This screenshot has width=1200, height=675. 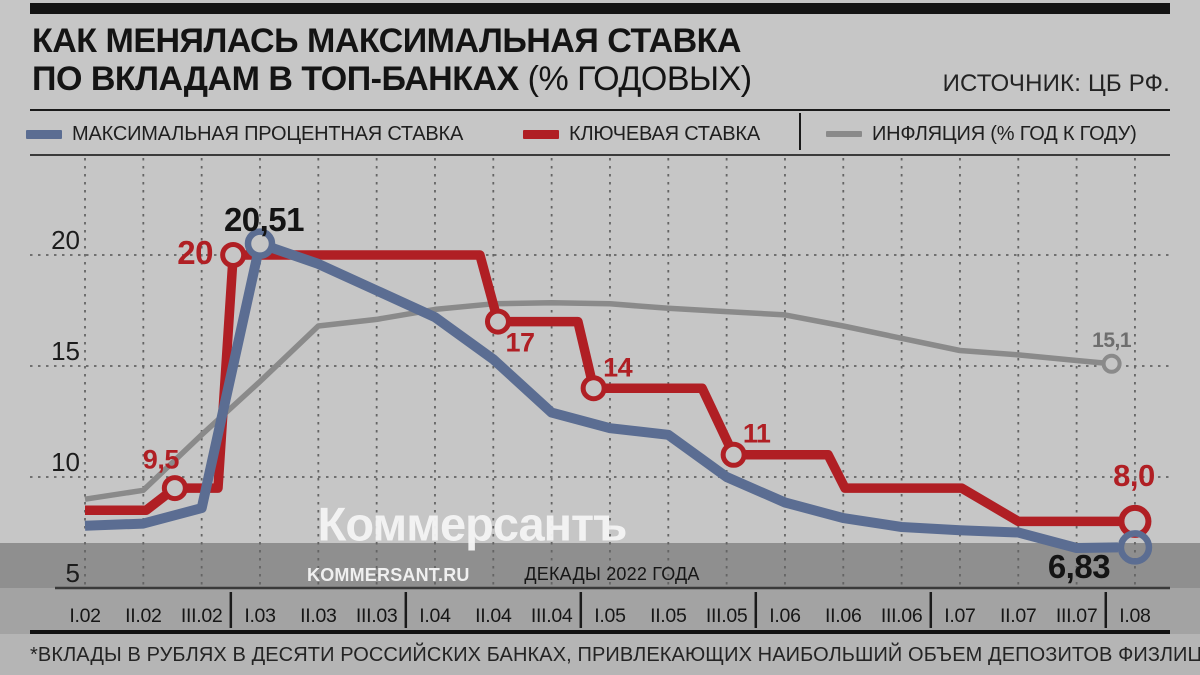 I want to click on x-axis-tick-label: I.07, so click(x=960, y=616).